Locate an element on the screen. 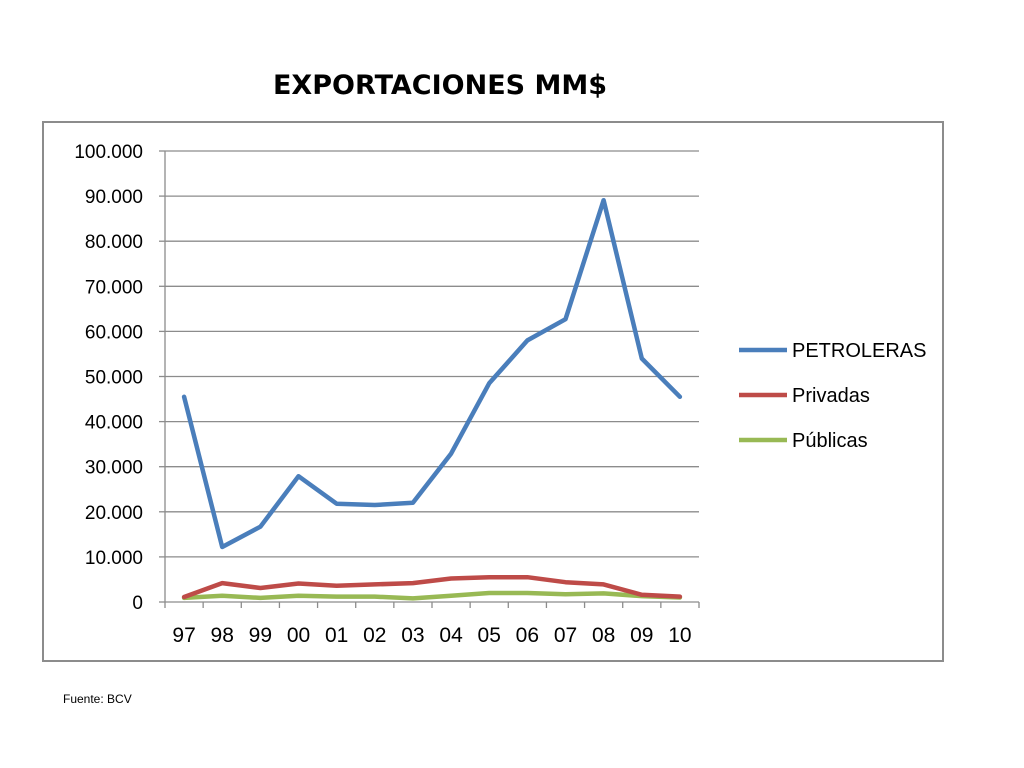 The width and height of the screenshot is (1024, 768). x-tick-label: 09 is located at coordinates (641, 635).